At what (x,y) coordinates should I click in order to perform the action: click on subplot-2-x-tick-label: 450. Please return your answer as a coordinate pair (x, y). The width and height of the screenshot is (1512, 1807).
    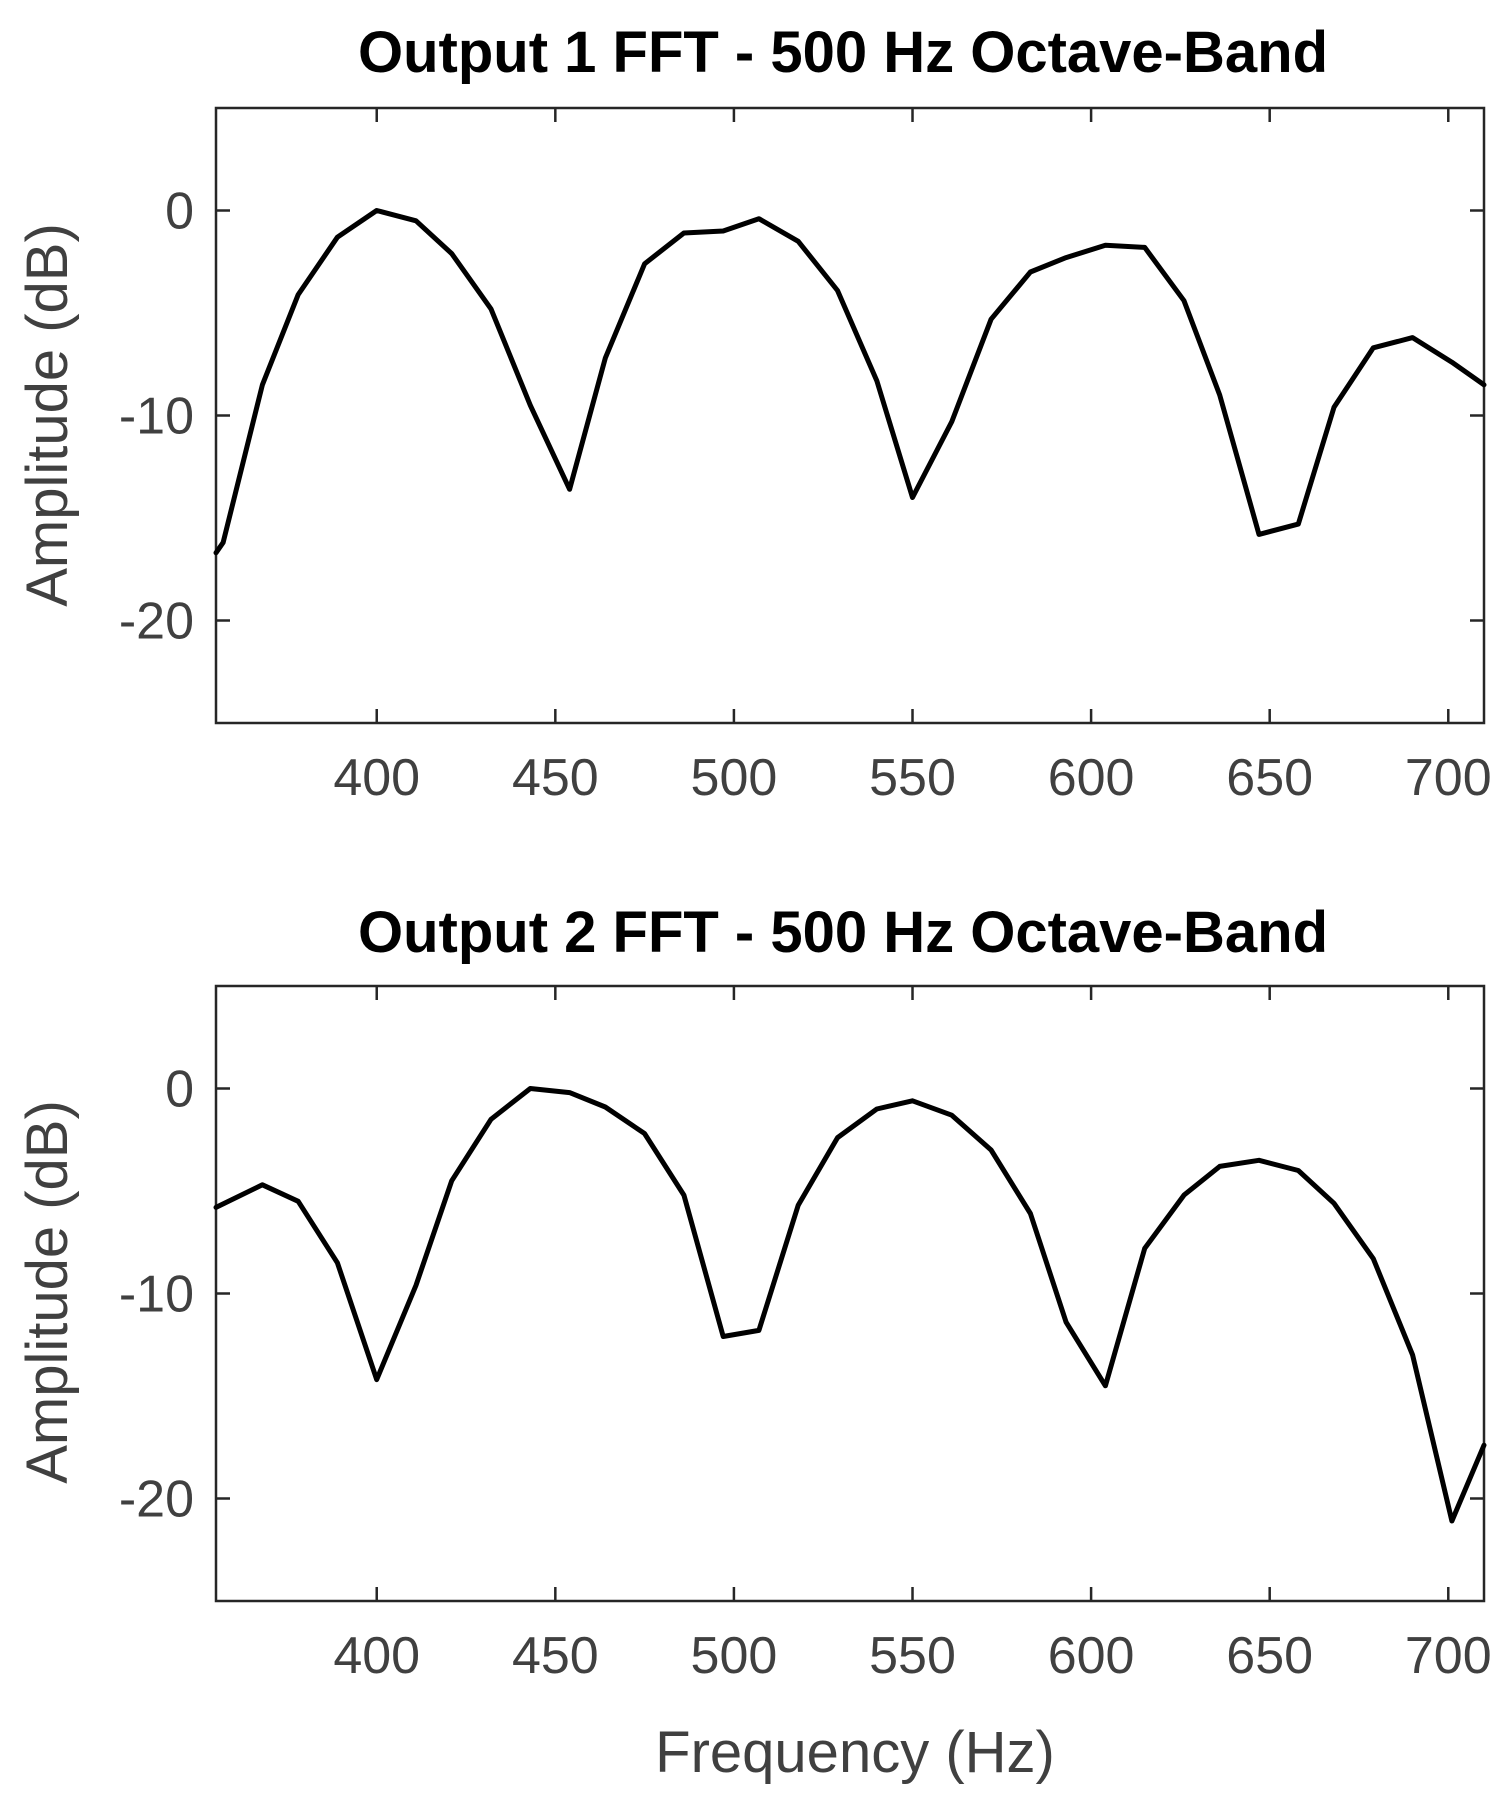
    Looking at the image, I should click on (555, 1656).